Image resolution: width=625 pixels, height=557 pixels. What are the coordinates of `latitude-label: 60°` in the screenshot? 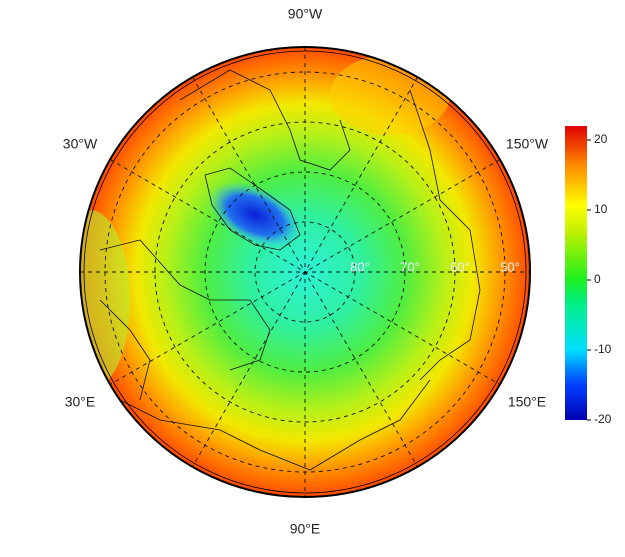 It's located at (460, 266).